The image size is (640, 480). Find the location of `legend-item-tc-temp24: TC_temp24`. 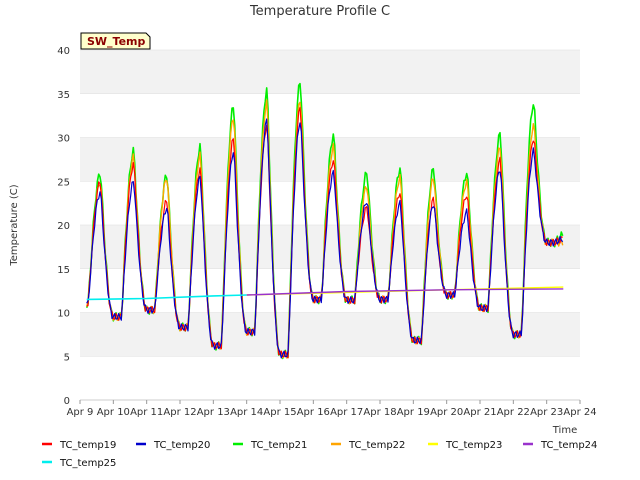

legend-item-tc-temp24: TC_temp24 is located at coordinates (560, 445).